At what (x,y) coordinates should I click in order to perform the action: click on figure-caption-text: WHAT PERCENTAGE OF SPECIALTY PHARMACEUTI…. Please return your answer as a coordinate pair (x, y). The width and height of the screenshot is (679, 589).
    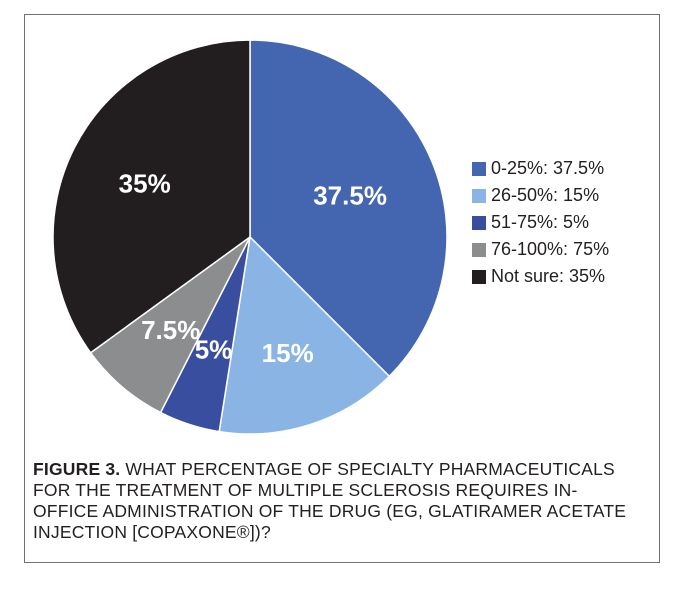
    Looking at the image, I should click on (330, 500).